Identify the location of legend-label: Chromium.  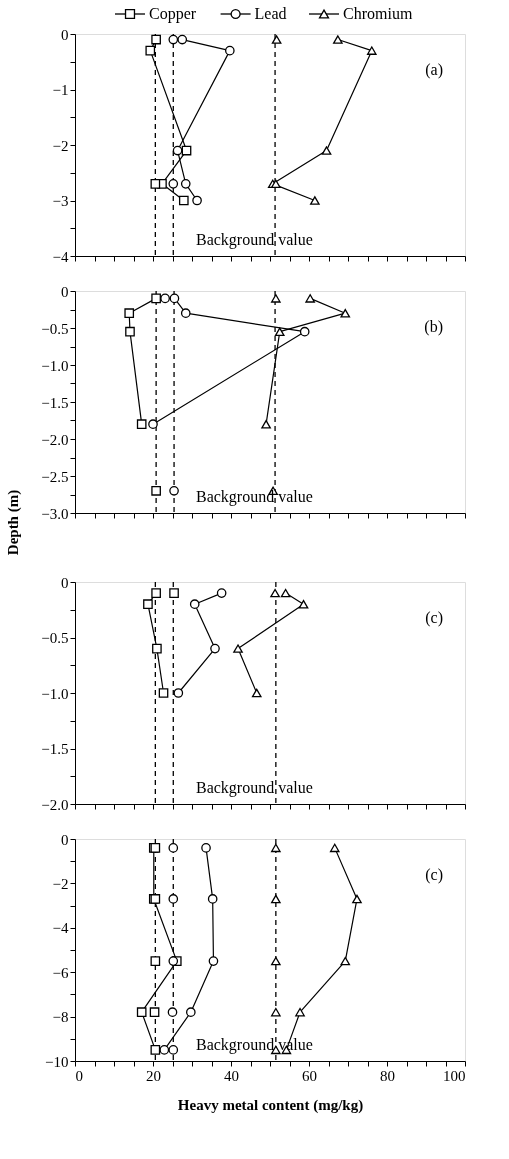
(378, 13).